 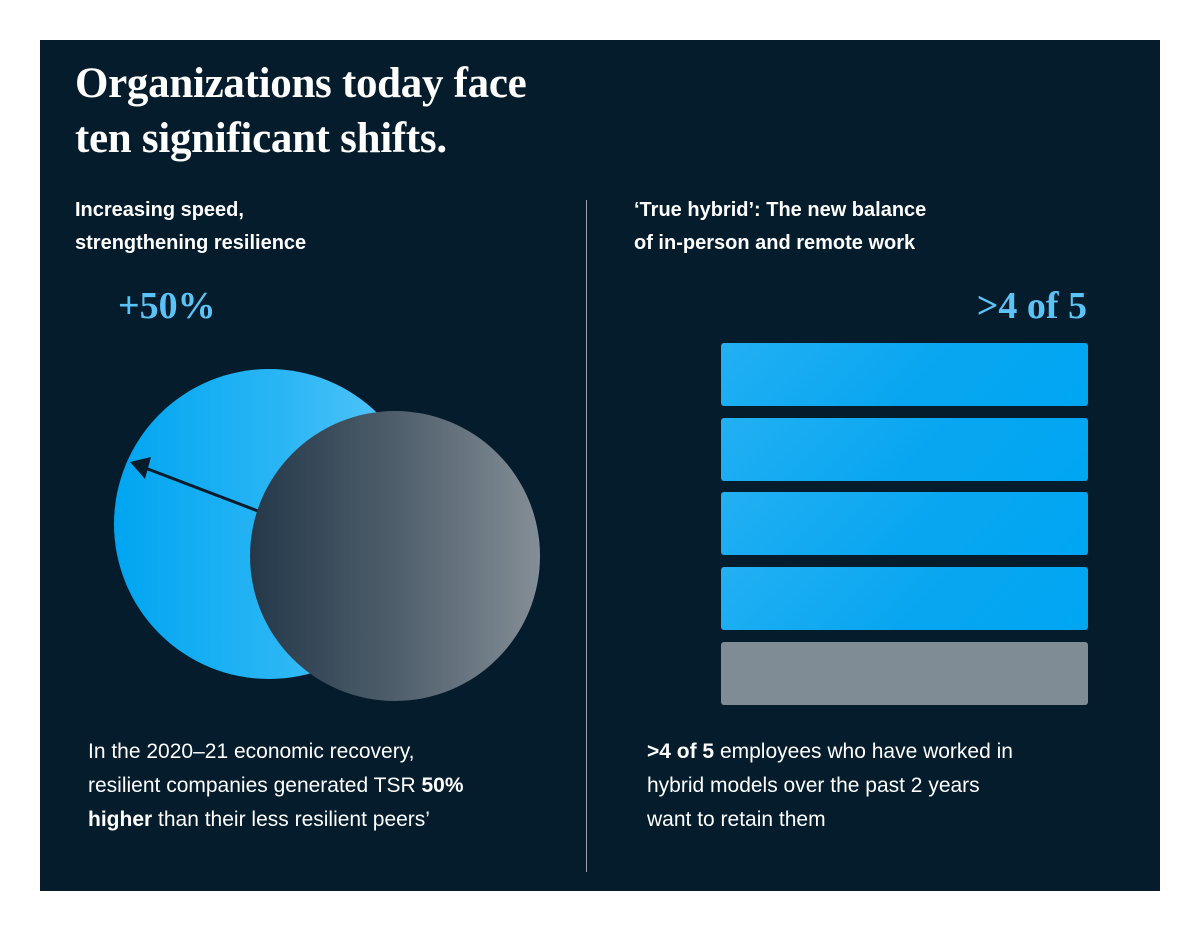 What do you see at coordinates (442, 785) in the screenshot?
I see `left-desc-line-2-bold: 50%` at bounding box center [442, 785].